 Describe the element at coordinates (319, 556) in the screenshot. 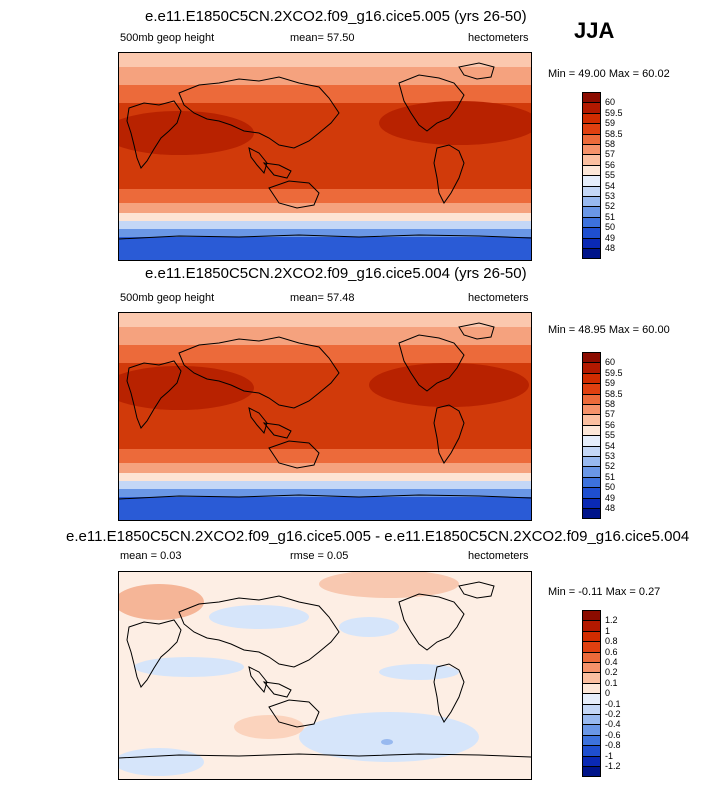

I see `panel3-rmse: rmse = 0.05` at that location.